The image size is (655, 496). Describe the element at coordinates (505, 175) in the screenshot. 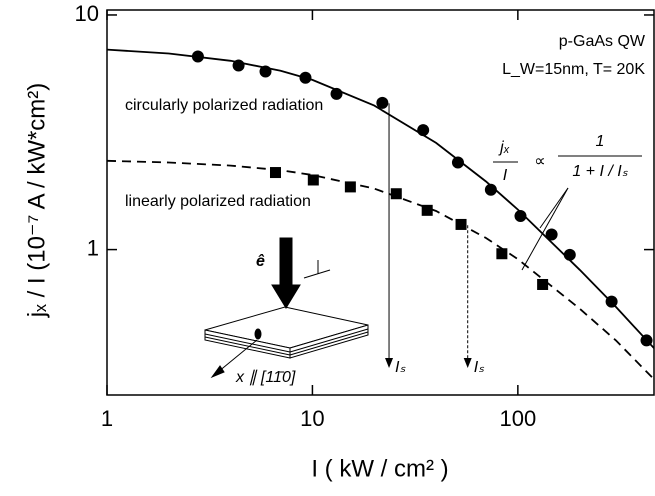

I see `formula-lhs-den: I` at that location.